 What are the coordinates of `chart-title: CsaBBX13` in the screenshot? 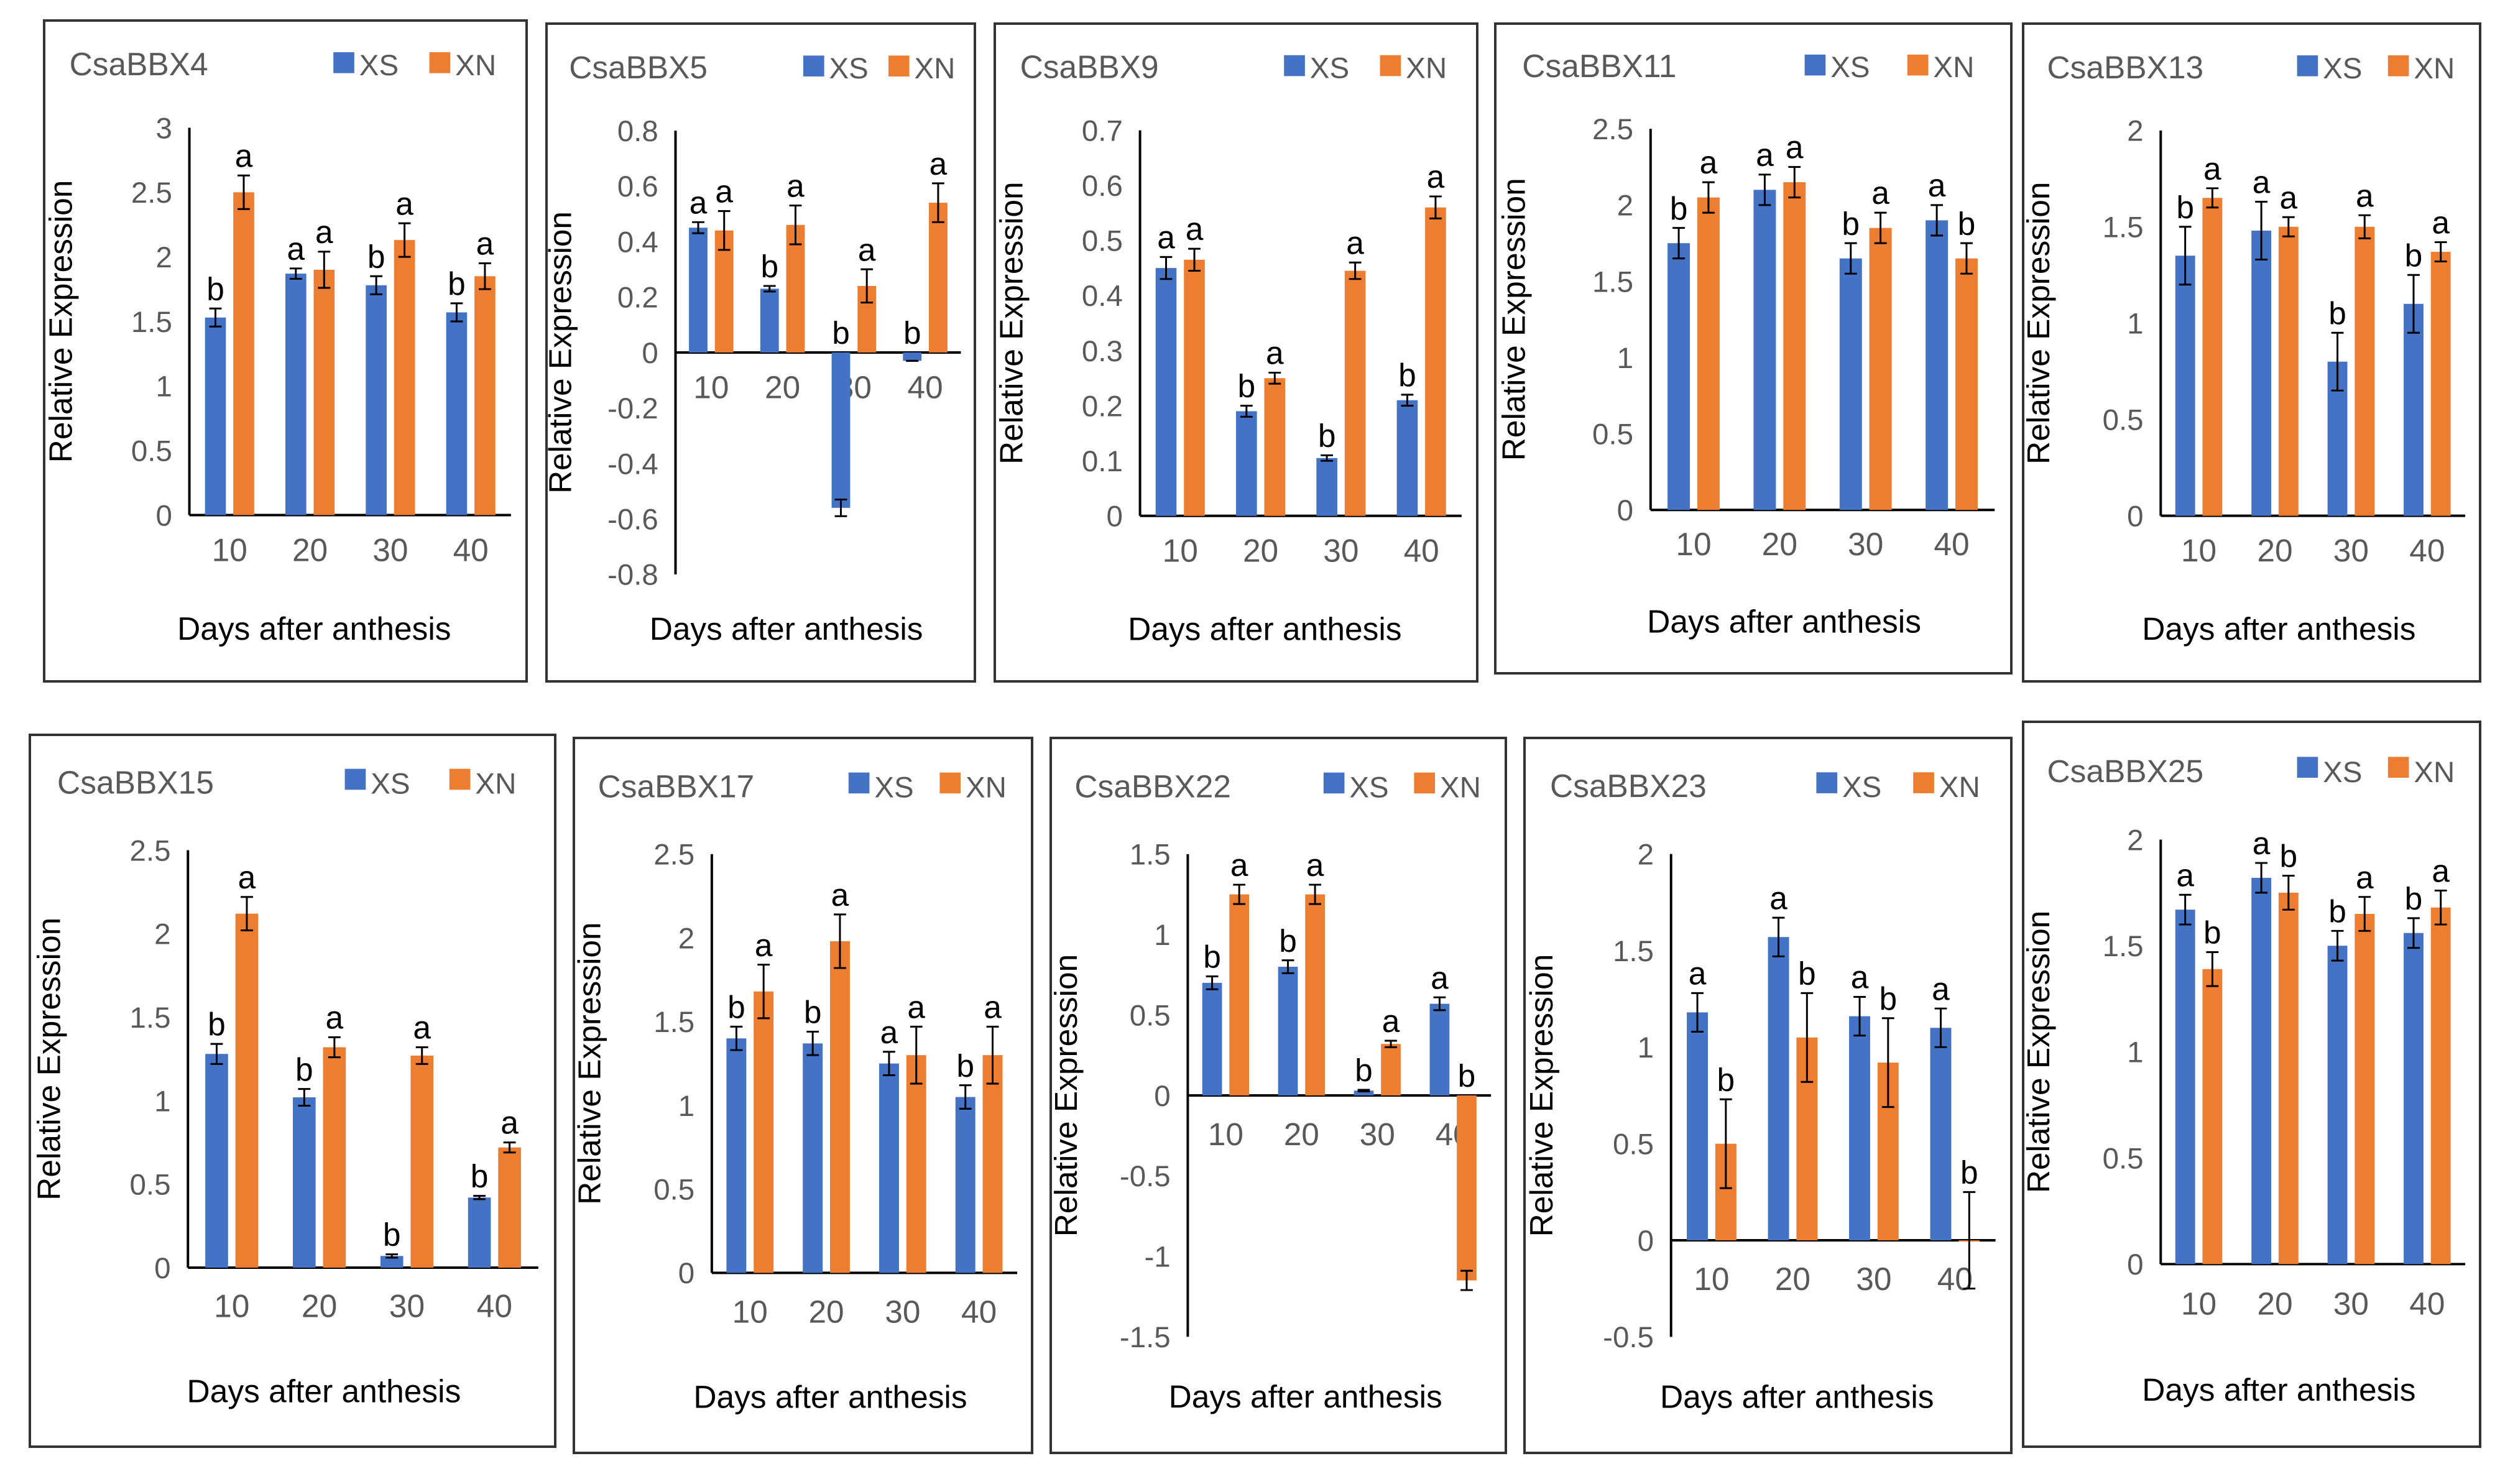 It's located at (2125, 67).